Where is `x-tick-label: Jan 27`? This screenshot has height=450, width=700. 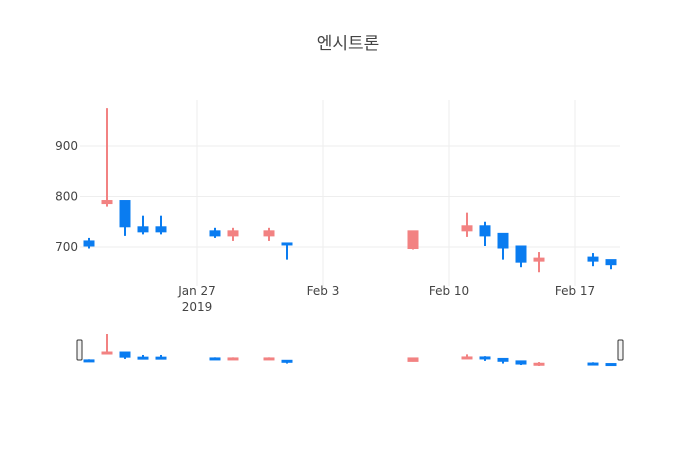
x-tick-label: Jan 27 is located at coordinates (196, 291).